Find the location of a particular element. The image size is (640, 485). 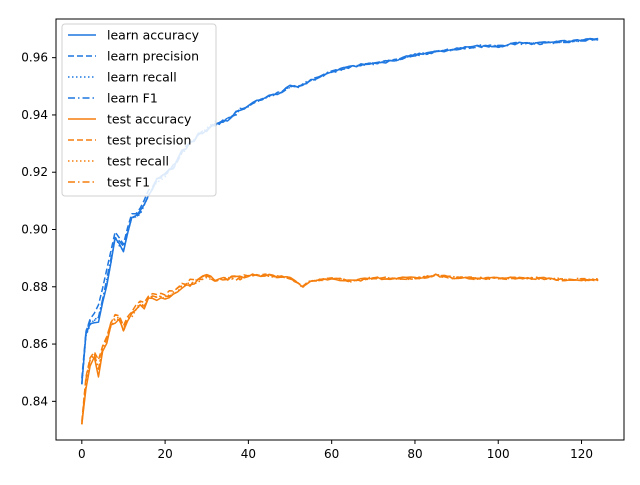

x-tick-label: 0 is located at coordinates (82, 454).